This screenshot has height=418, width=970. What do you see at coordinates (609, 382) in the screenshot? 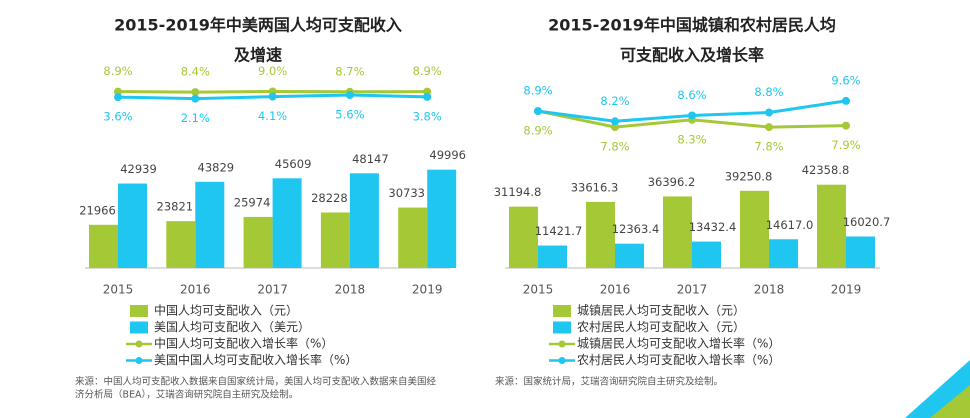
I see `source-note: 来源：国家统计局，艾瑞咨询研究院自主研究及绘制。` at bounding box center [609, 382].